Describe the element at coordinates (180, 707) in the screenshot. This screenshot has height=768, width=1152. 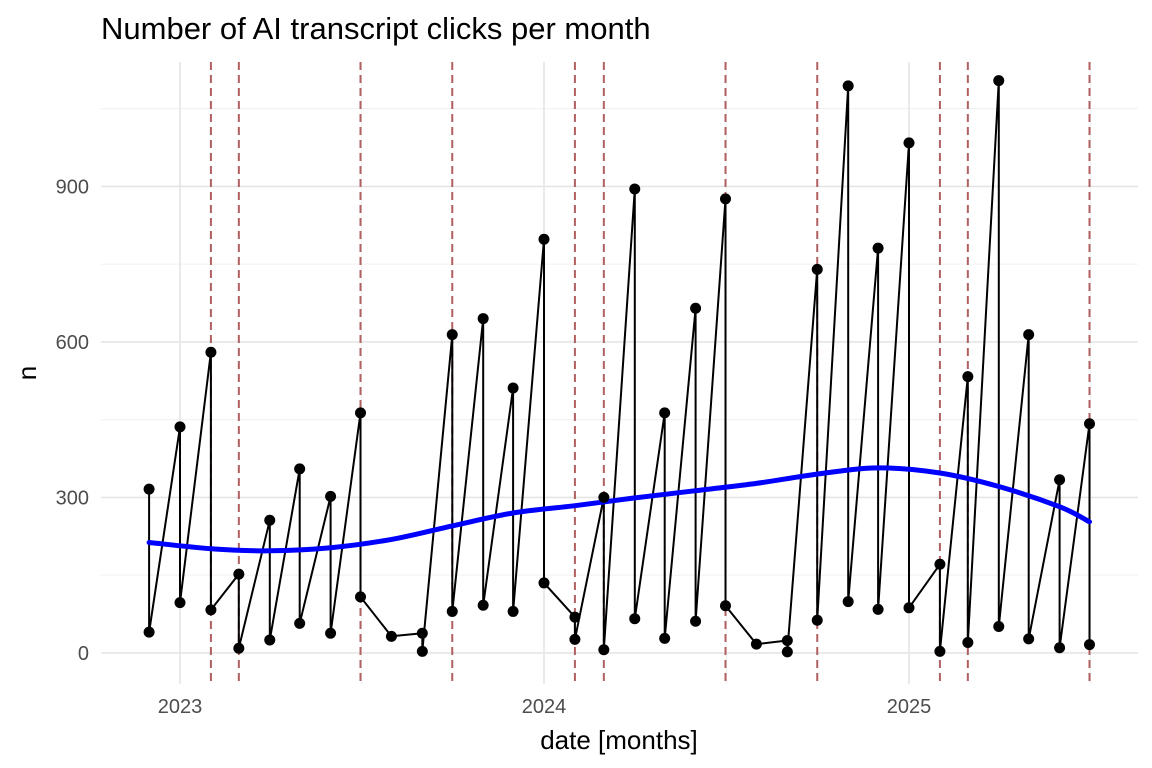
I see `x-tick-label: 2023` at that location.